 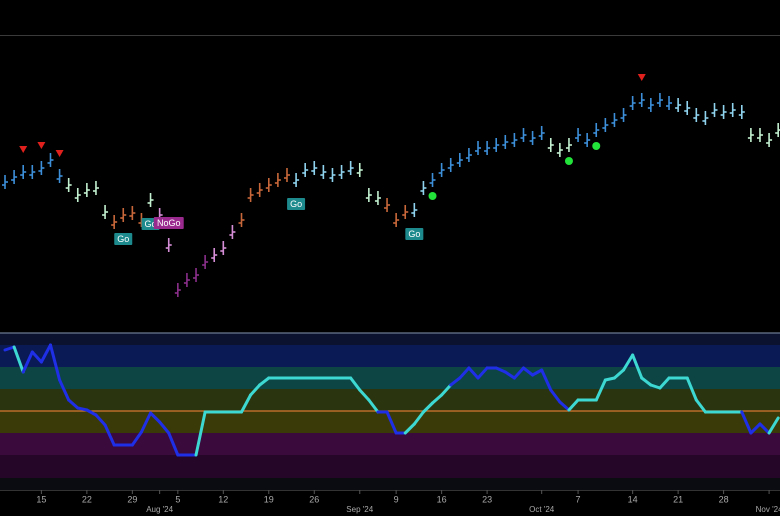 What do you see at coordinates (87, 499) in the screenshot?
I see `x-tick-label: 22` at bounding box center [87, 499].